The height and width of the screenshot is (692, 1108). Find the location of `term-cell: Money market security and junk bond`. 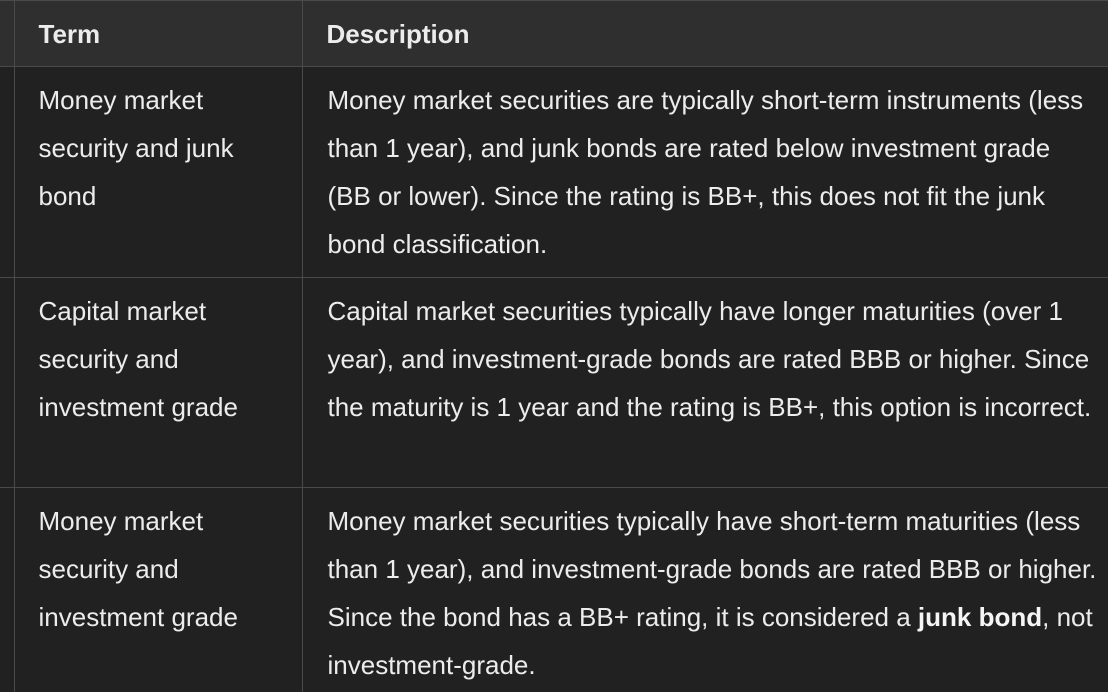

term-cell: Money market security and junk bond is located at coordinates (158, 172).